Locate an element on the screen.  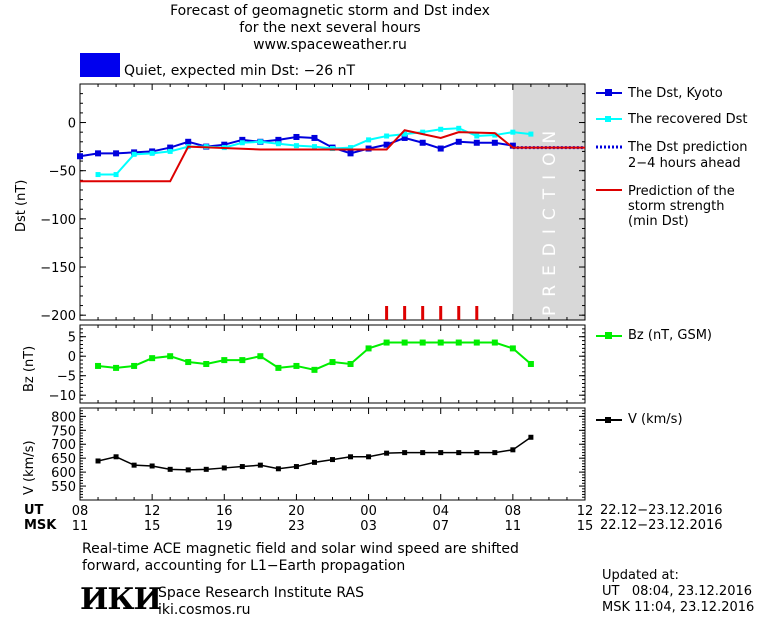
y-tick-label: 600 is located at coordinates (63, 473).